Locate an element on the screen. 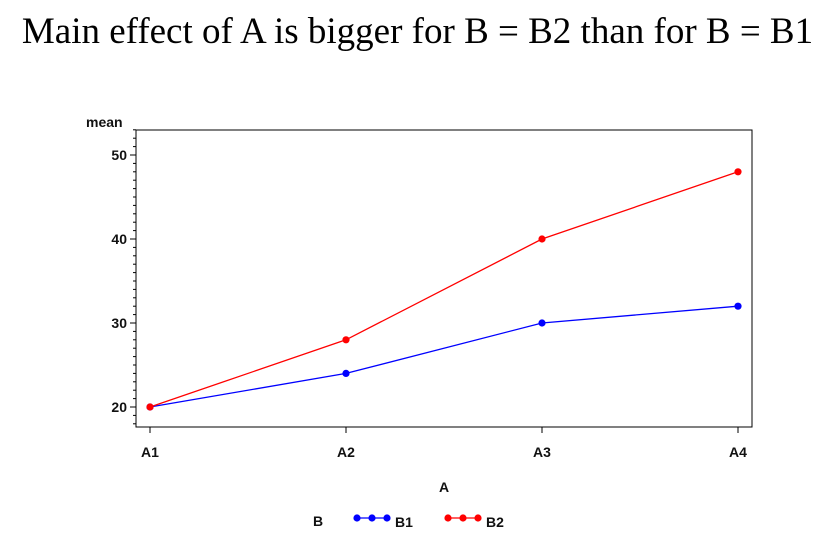 The height and width of the screenshot is (557, 835). legend-label: B1 is located at coordinates (404, 522).